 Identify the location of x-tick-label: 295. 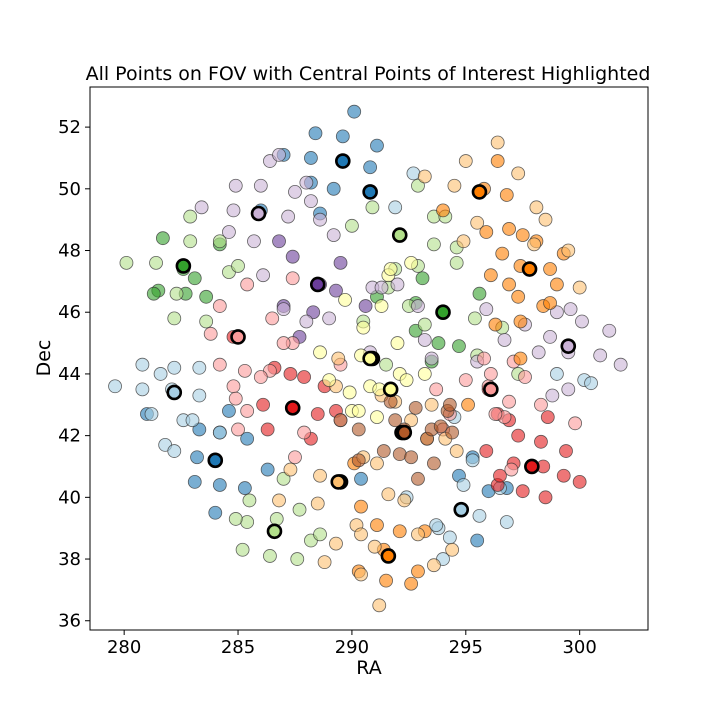
(466, 647).